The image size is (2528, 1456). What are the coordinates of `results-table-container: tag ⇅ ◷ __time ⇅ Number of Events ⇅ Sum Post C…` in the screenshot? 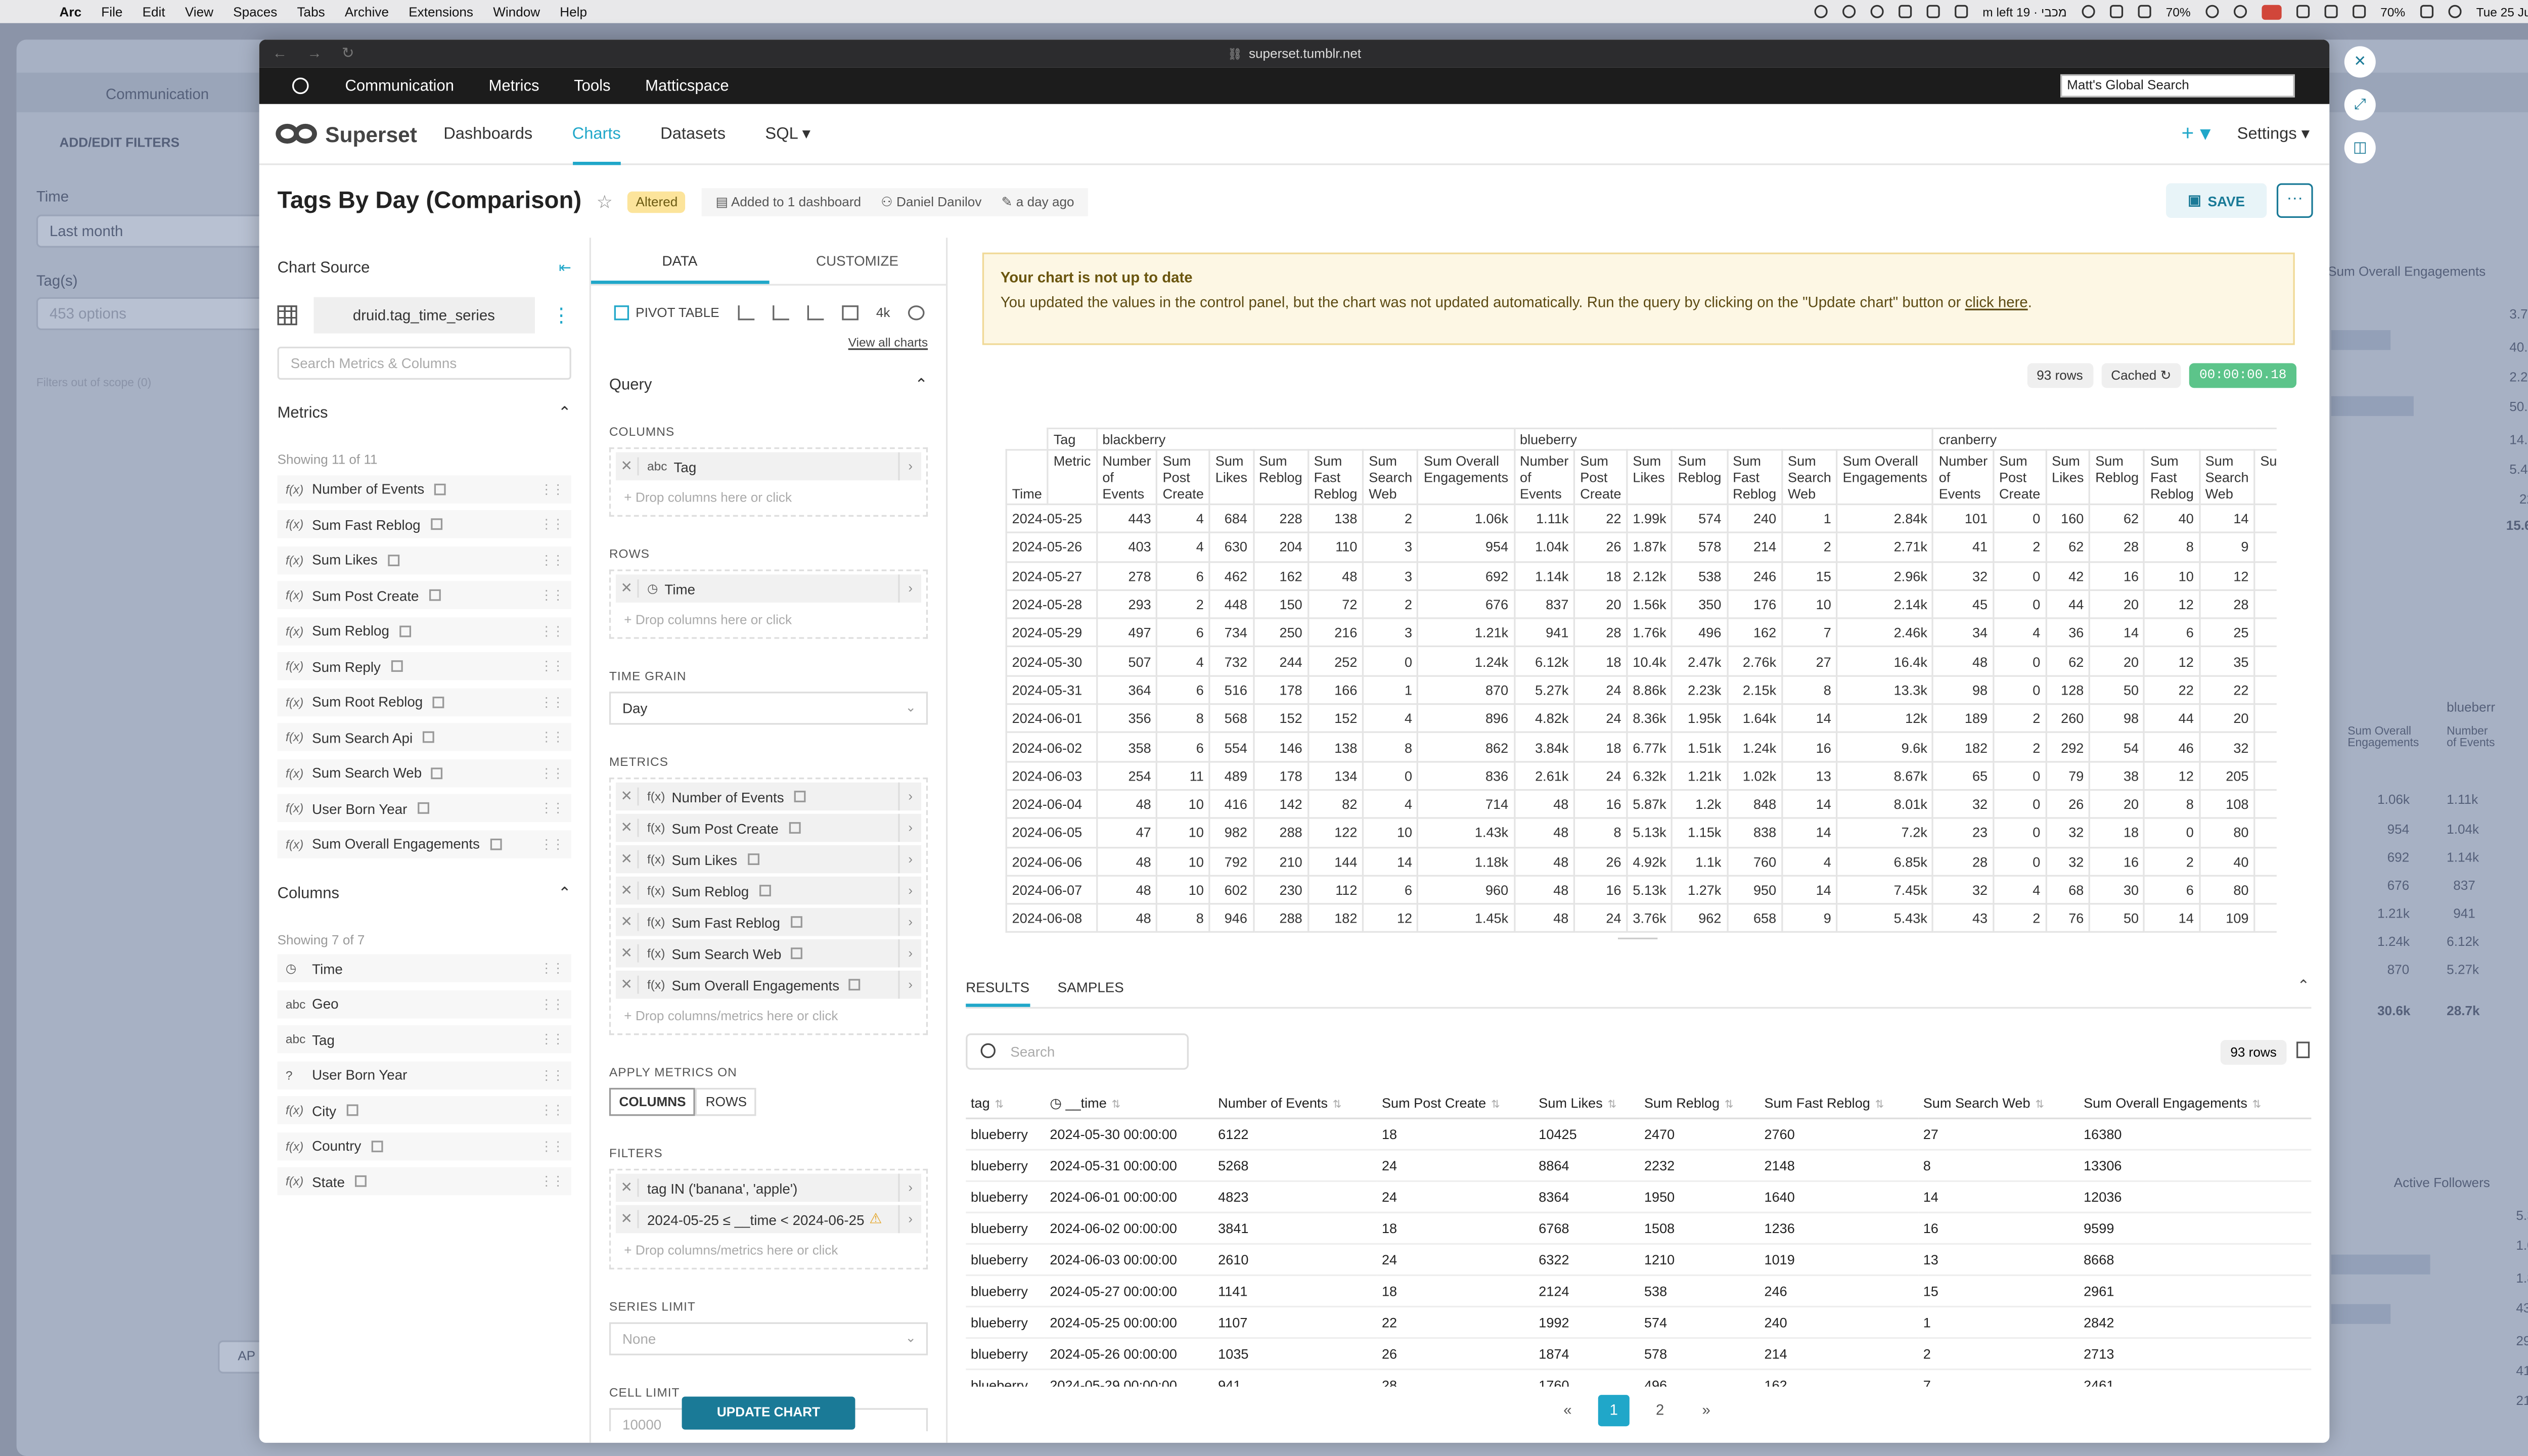 It's located at (1639, 1238).